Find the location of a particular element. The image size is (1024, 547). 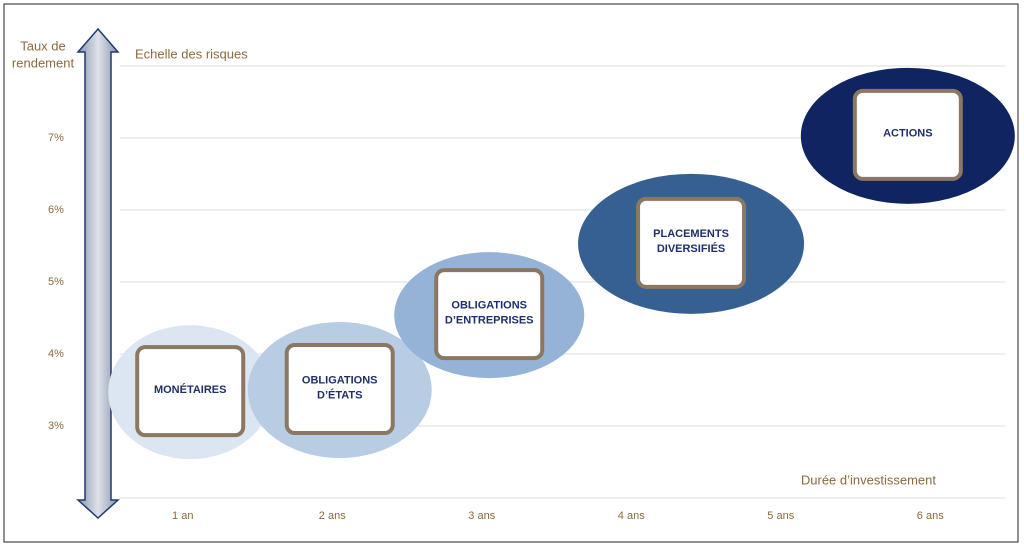

x-axis-title: Durée d’investissement is located at coordinates (869, 479).